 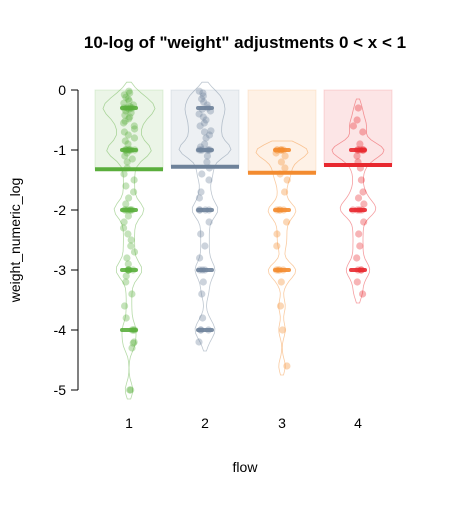 I want to click on y-tick-label: -5, so click(x=60, y=390).